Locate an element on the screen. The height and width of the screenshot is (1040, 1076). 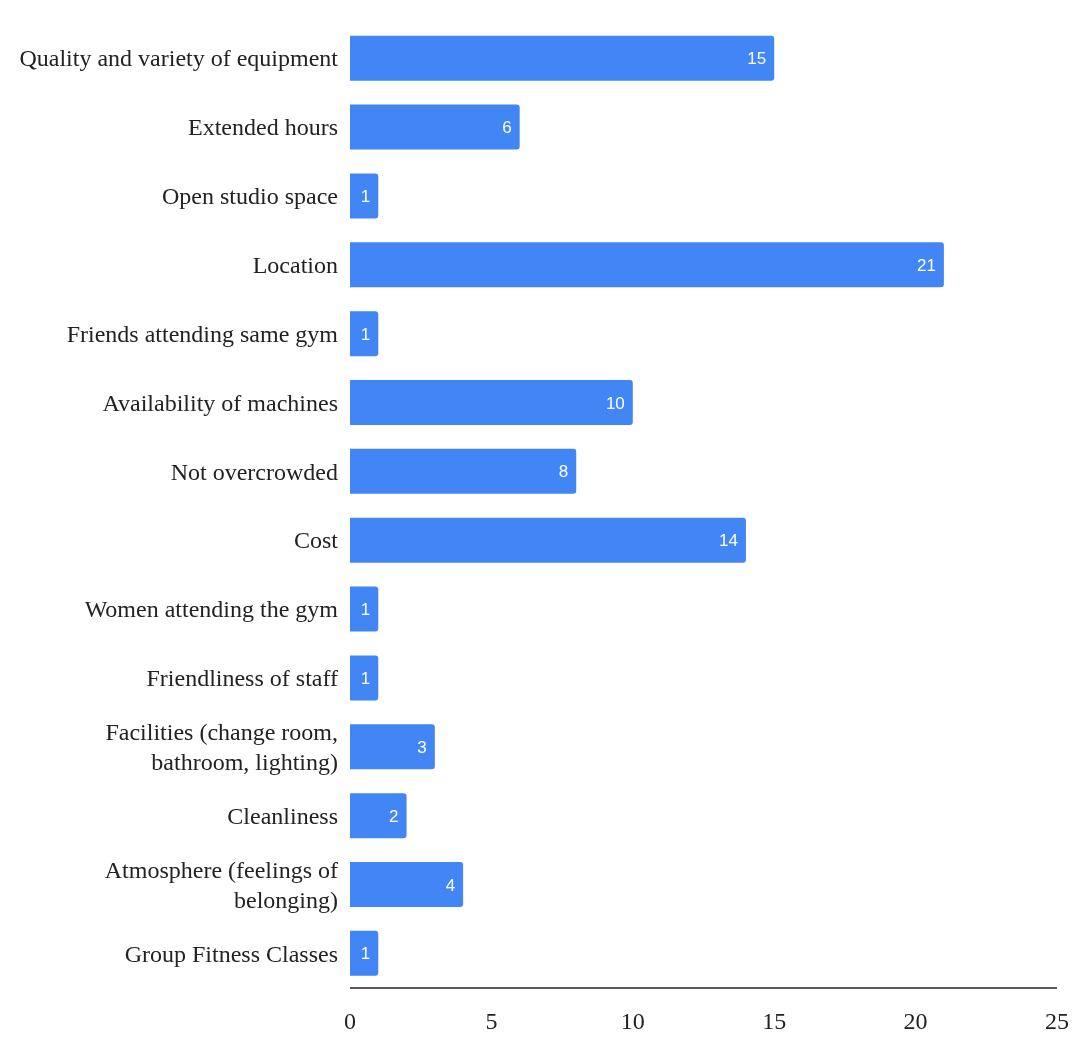
y-tick-label: Not overcrowded is located at coordinates (254, 471).